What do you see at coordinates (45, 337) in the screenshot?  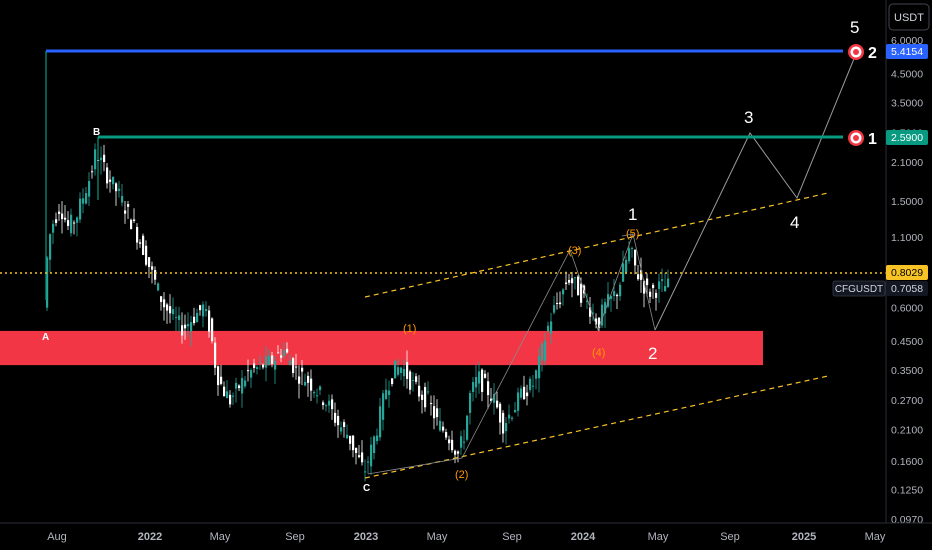 I see `wave-label-a: A` at bounding box center [45, 337].